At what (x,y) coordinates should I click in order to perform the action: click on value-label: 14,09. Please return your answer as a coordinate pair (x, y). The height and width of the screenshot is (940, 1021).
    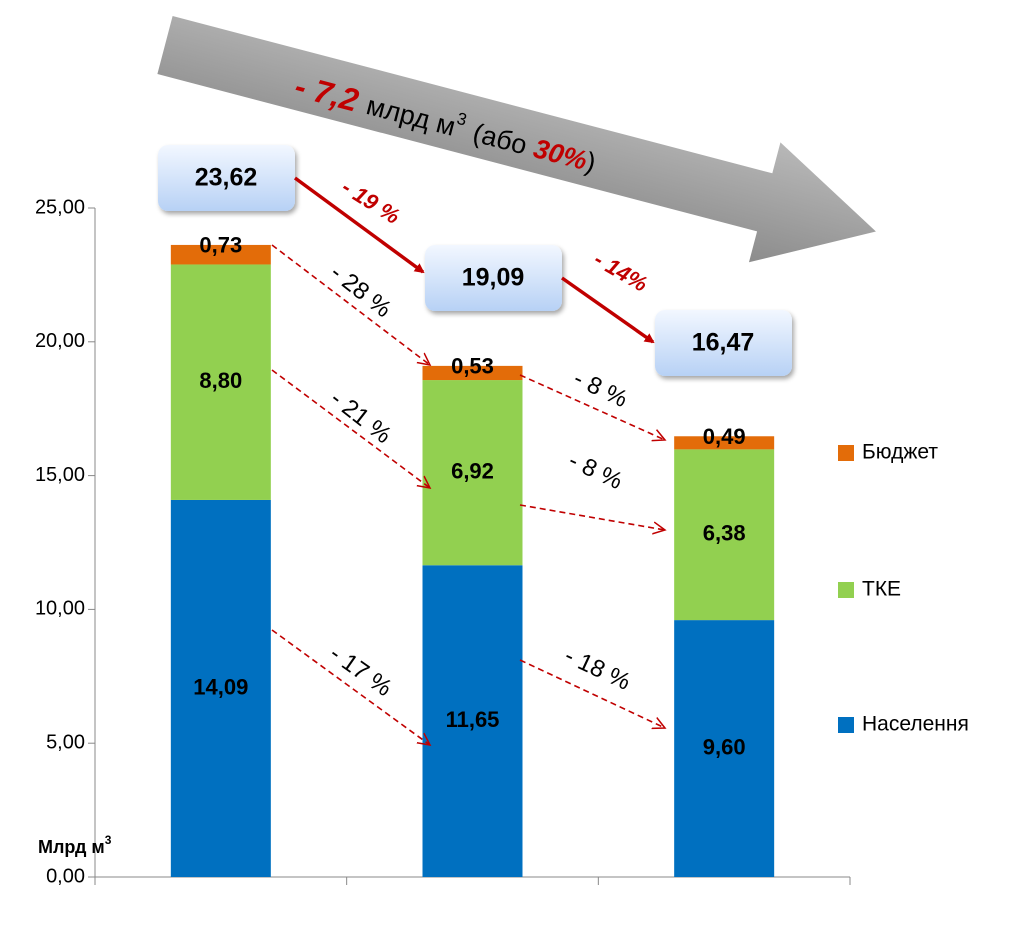
    Looking at the image, I should click on (220, 686).